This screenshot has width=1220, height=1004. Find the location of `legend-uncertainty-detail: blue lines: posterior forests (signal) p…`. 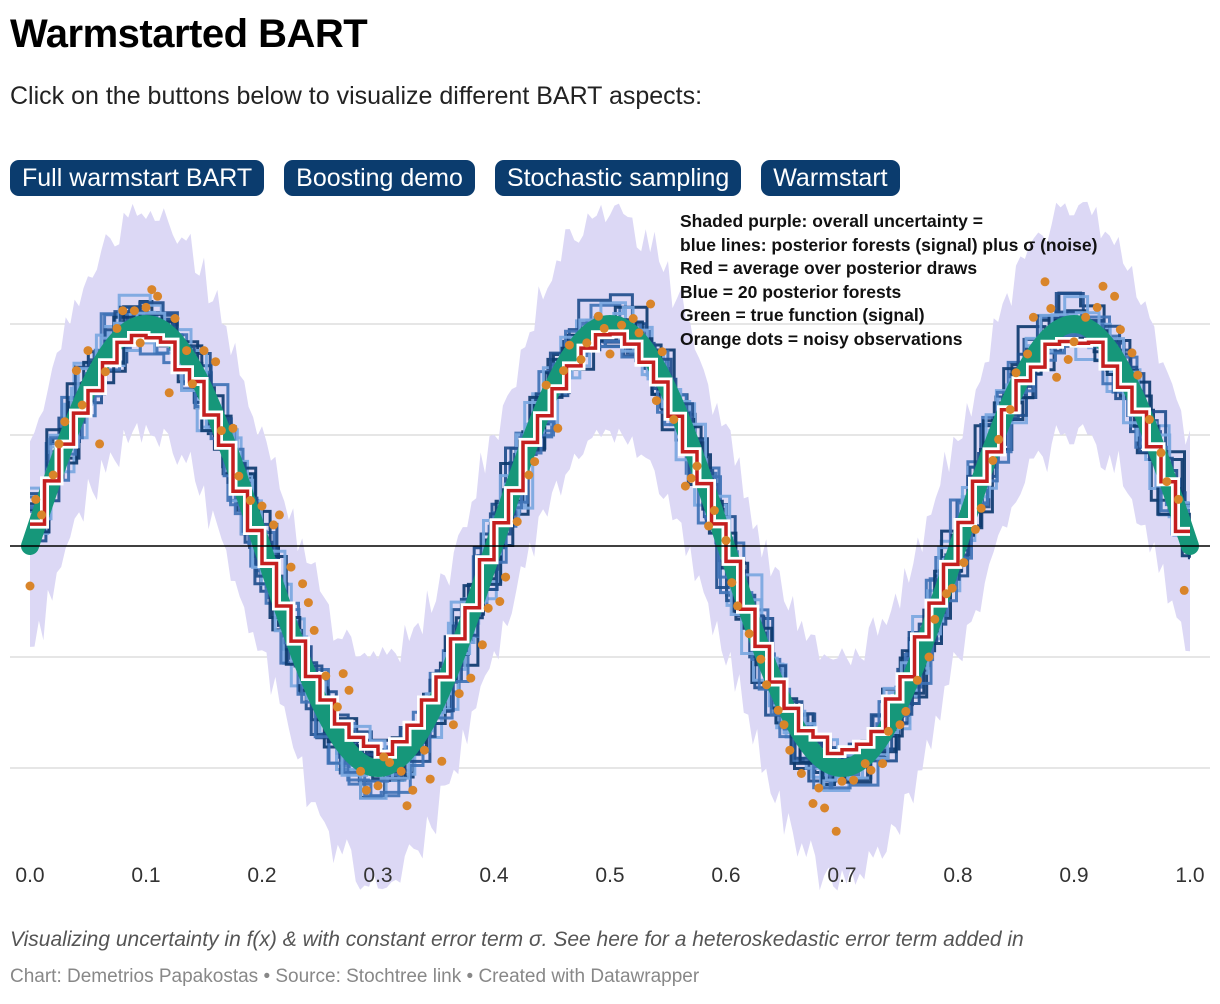

legend-uncertainty-detail: blue lines: posterior forests (signal) p… is located at coordinates (889, 244).